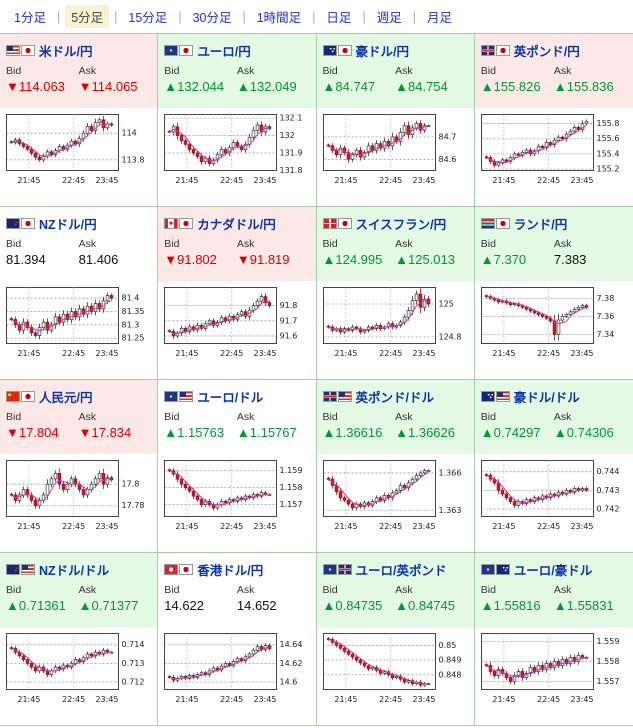 This screenshot has height=728, width=633. What do you see at coordinates (133, 159) in the screenshot?
I see `svg-text: 113.8` at bounding box center [133, 159].